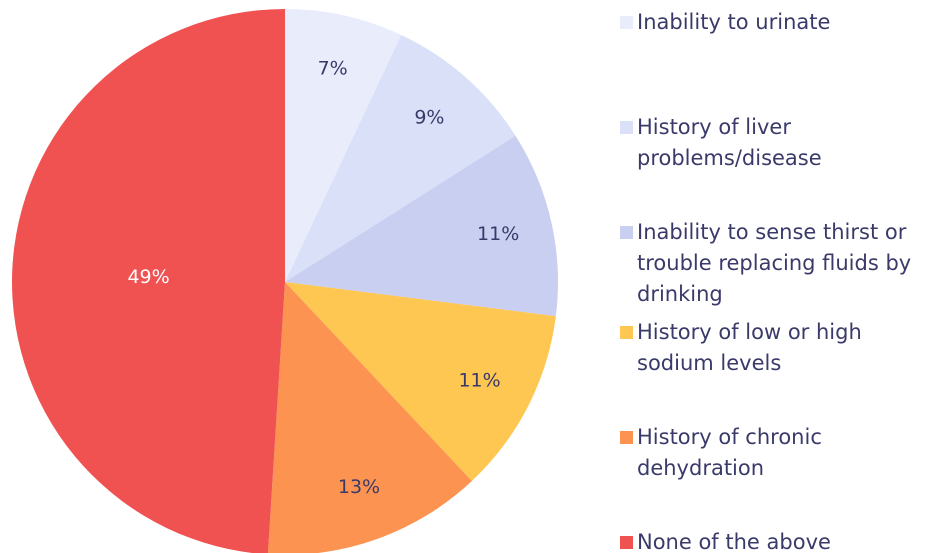 This screenshot has width=944, height=553. Describe the element at coordinates (729, 452) in the screenshot. I see `legend-label: History of chronic dehydration` at that location.